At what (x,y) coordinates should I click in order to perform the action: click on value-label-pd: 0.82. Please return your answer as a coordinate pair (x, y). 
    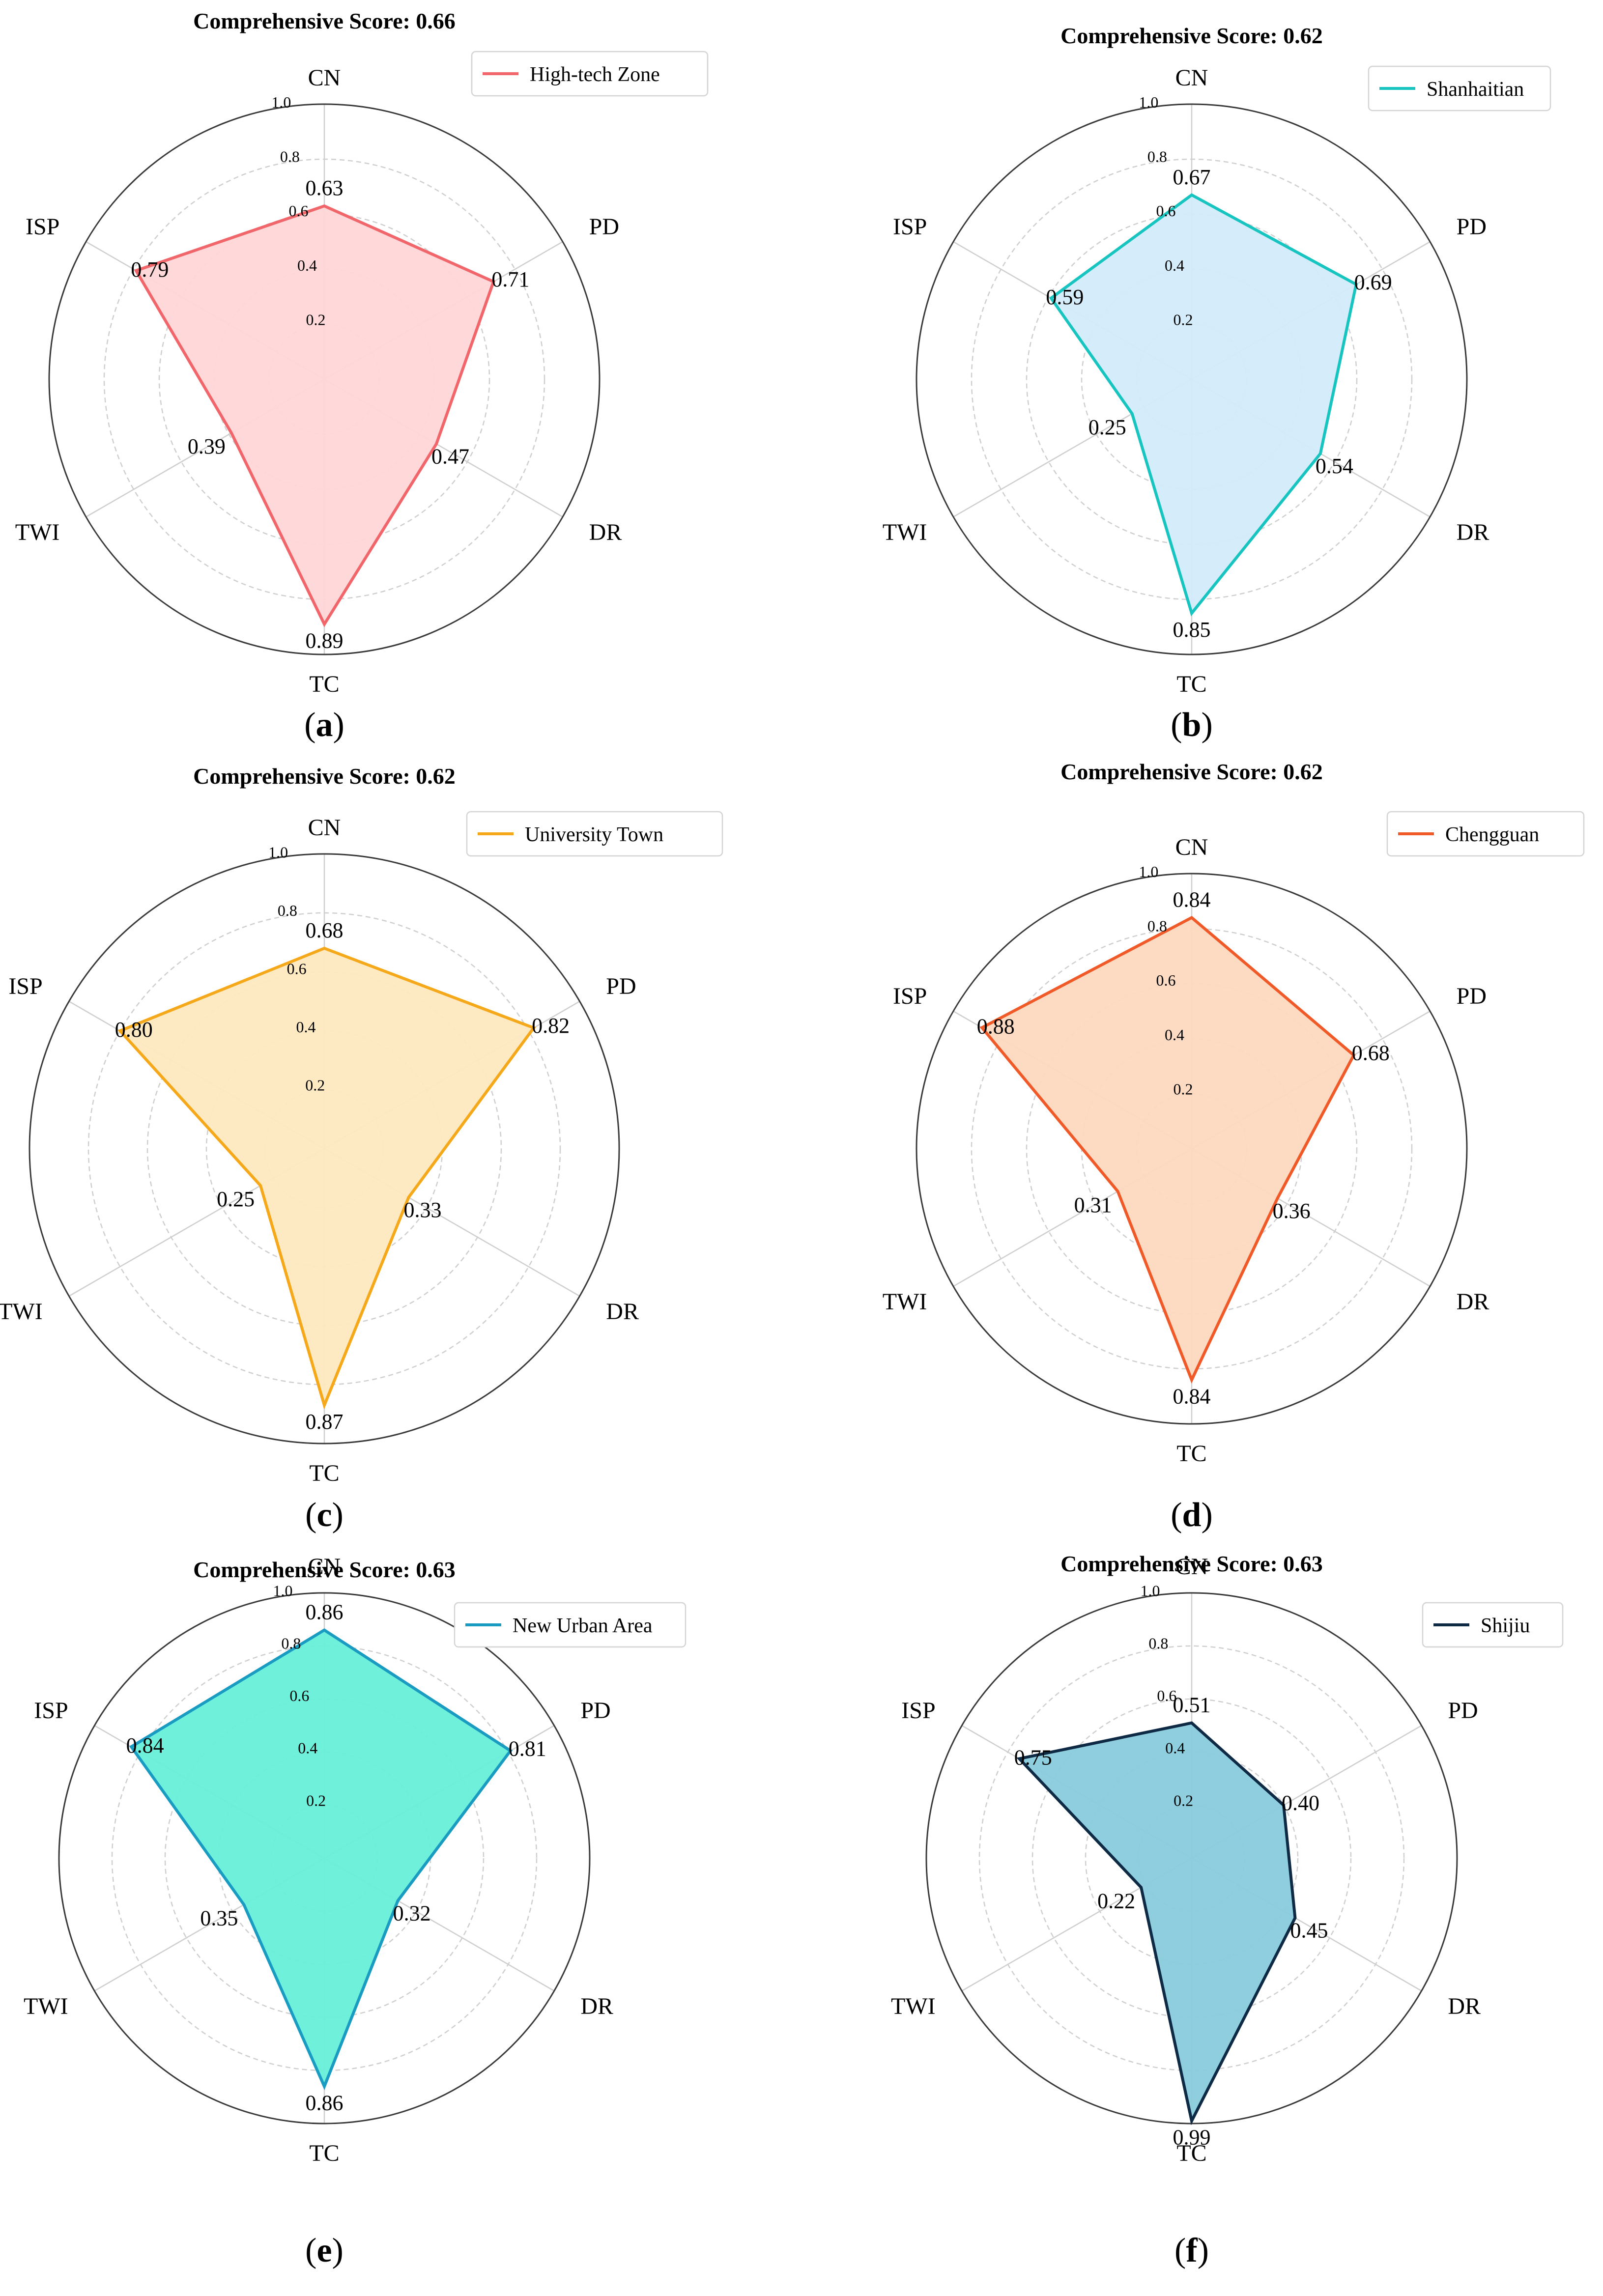
    Looking at the image, I should click on (551, 1026).